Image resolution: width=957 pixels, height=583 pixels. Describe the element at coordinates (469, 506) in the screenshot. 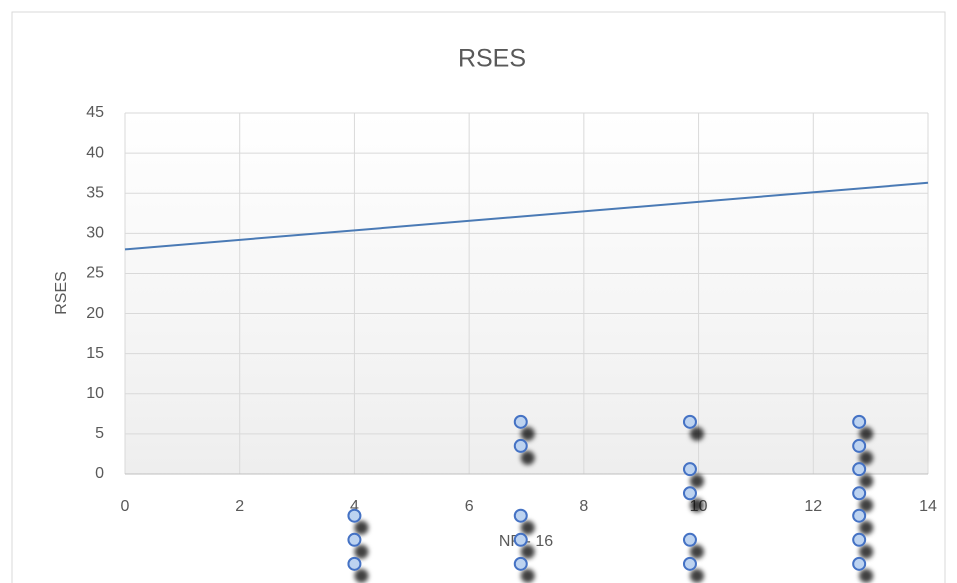

I see `x-tick-label: 6` at that location.